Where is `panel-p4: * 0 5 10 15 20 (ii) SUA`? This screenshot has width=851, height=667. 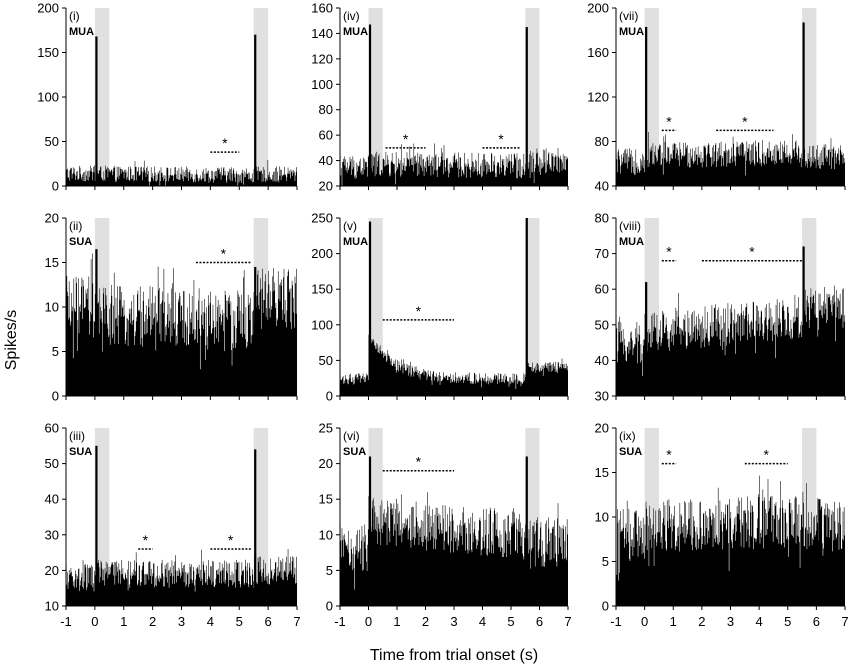
panel-p4: * 0 5 10 15 20 (ii) SUA is located at coordinates (171, 307).